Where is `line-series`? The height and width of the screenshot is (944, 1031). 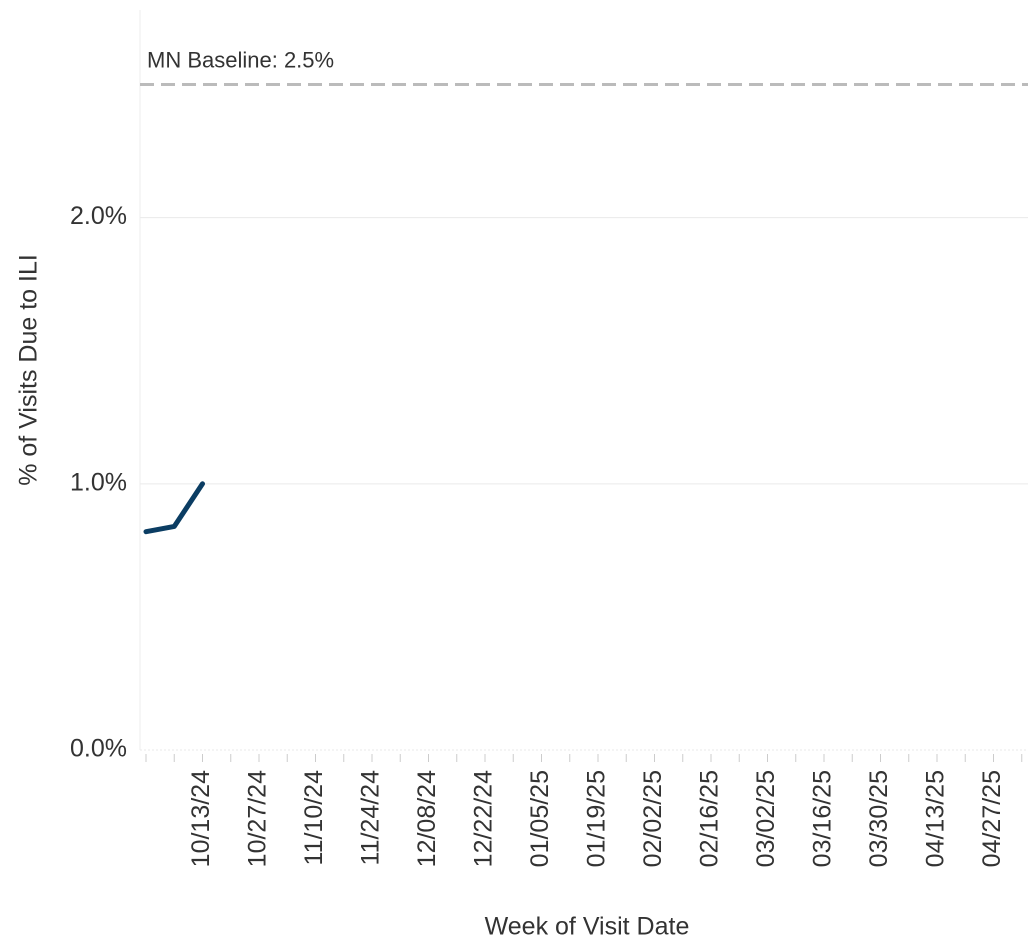 line-series is located at coordinates (174, 508).